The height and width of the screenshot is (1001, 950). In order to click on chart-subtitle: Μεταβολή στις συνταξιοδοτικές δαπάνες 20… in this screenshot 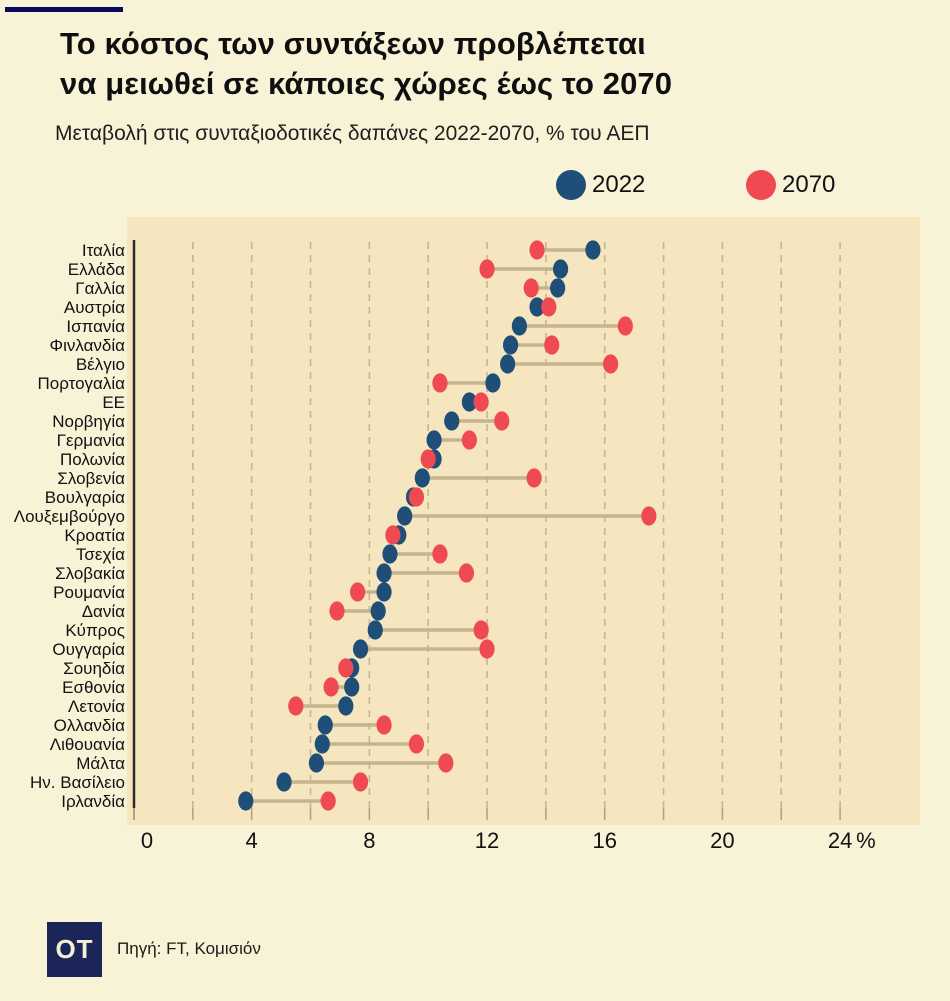, I will do `click(352, 133)`.